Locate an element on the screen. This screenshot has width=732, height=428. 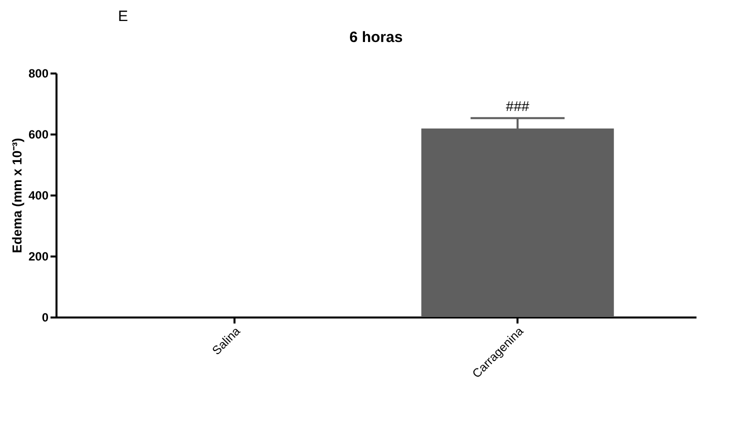
y-tick-label: 200 is located at coordinates (38, 257).